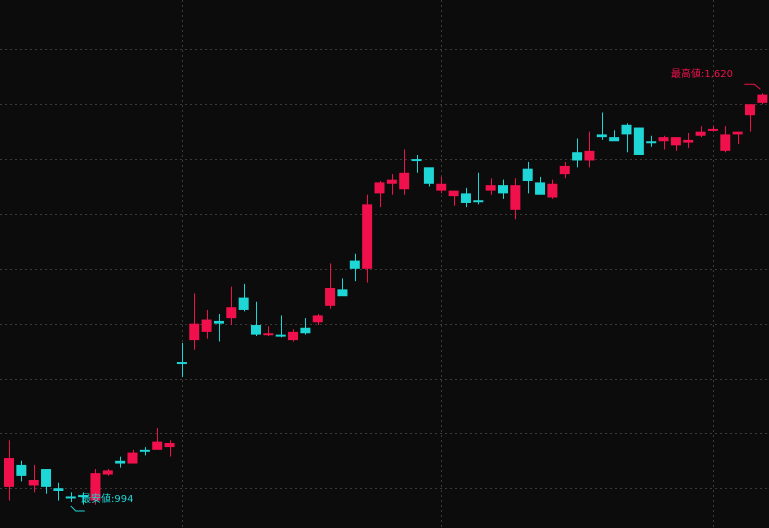 The height and width of the screenshot is (528, 769). Describe the element at coordinates (702, 73) in the screenshot. I see `high-value-label: 最高値:1,620` at that location.